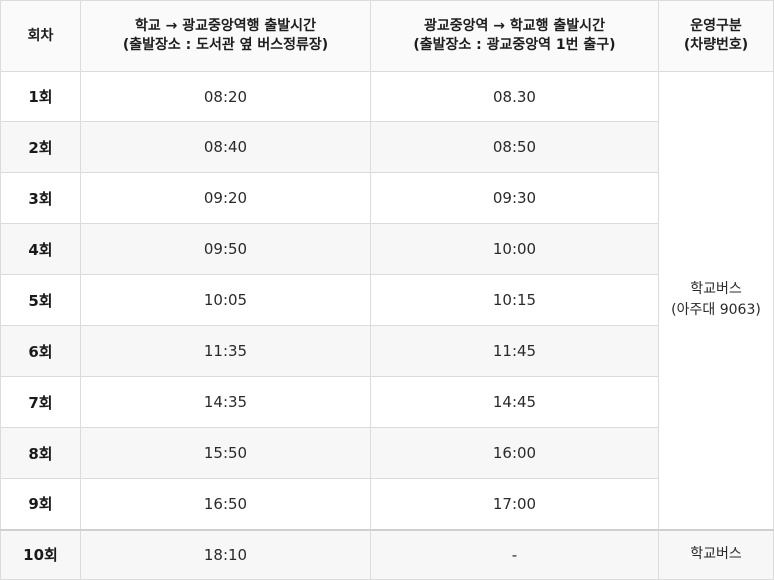  I want to click on to-school-time-cell: 10:15, so click(514, 300).